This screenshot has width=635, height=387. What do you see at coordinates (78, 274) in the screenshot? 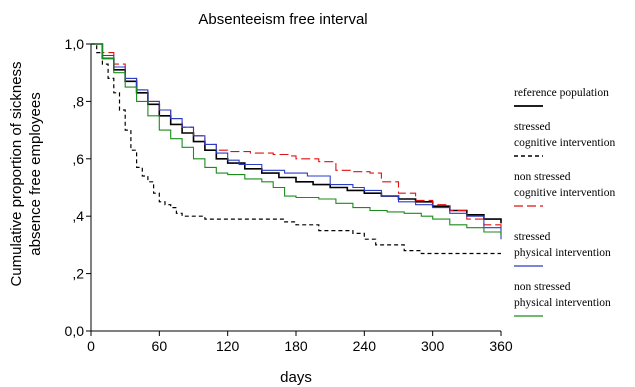
I see `y-tick-label: ,2` at bounding box center [78, 274].